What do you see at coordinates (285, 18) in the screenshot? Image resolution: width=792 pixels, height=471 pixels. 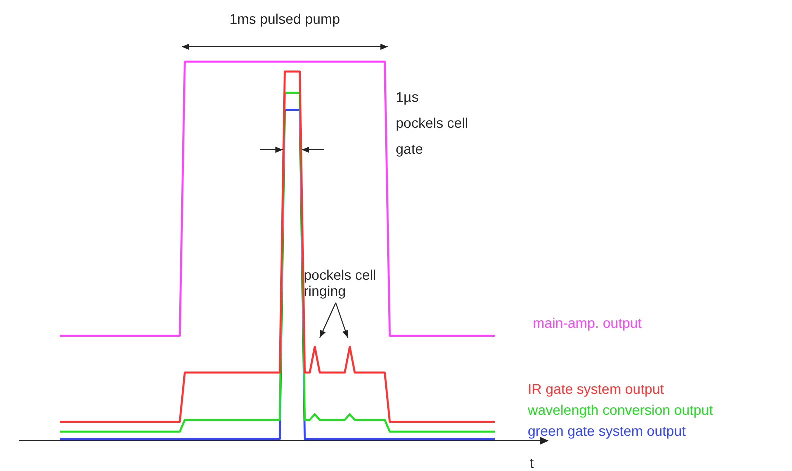 I see `text: 1ms pulsed pump` at bounding box center [285, 18].